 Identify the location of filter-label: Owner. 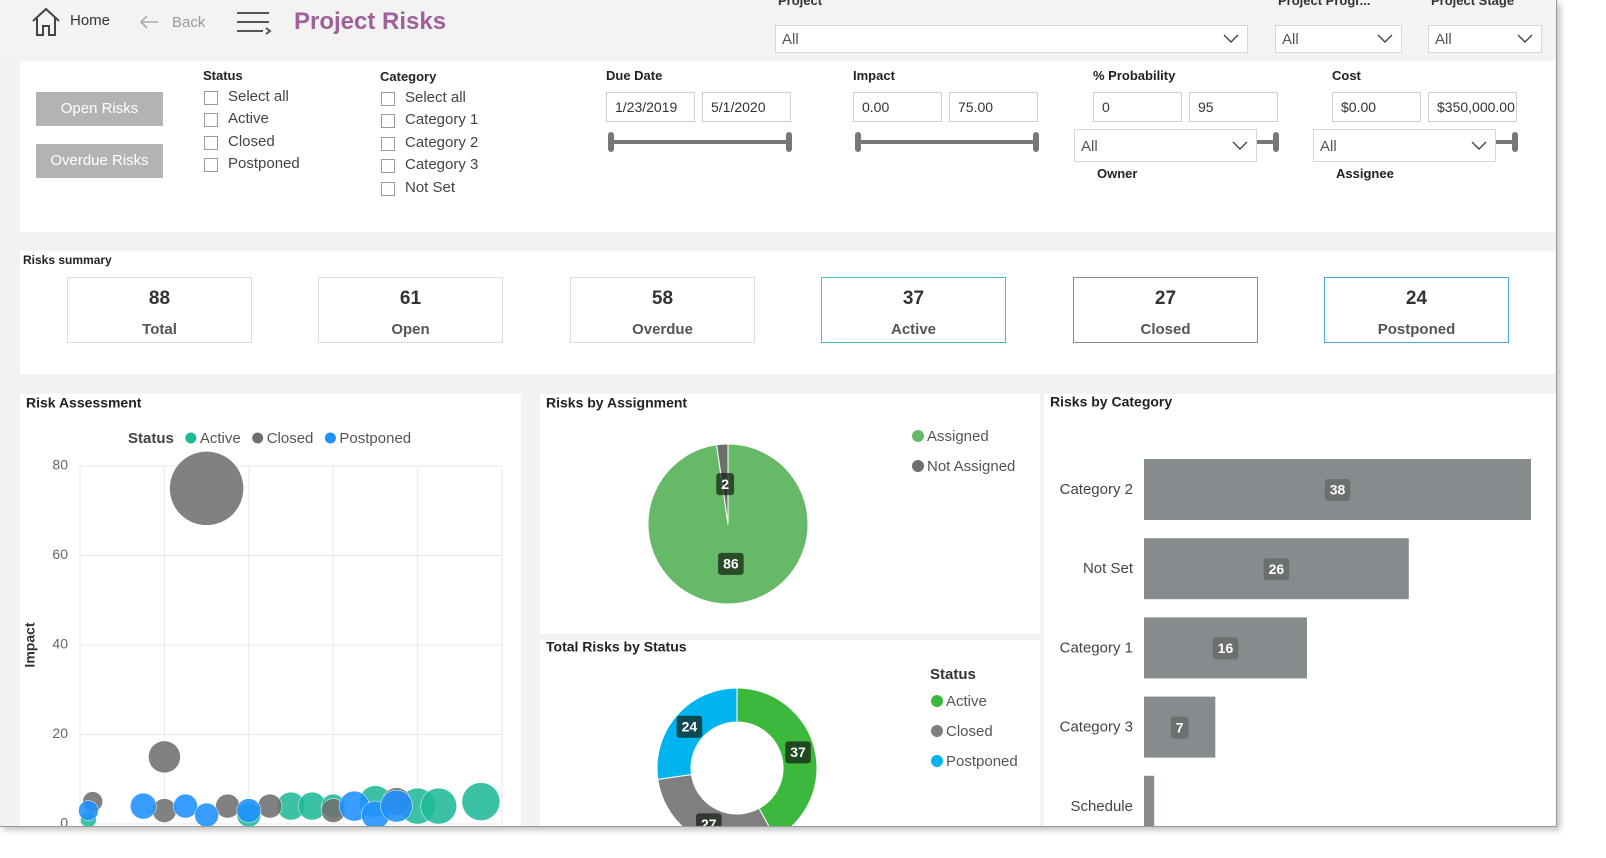
(1117, 173).